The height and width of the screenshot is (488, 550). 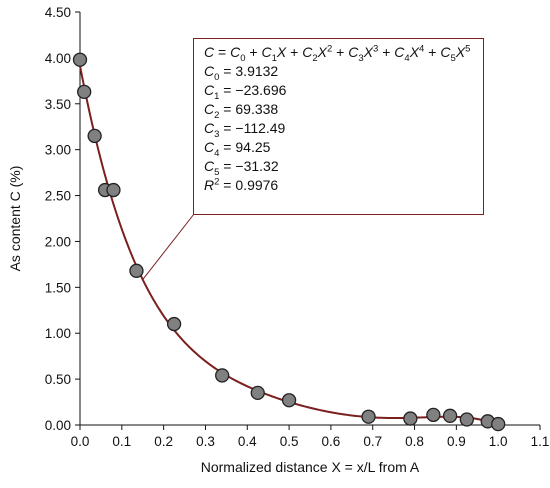 What do you see at coordinates (257, 109) in the screenshot?
I see `coefficient-value: 69.338` at bounding box center [257, 109].